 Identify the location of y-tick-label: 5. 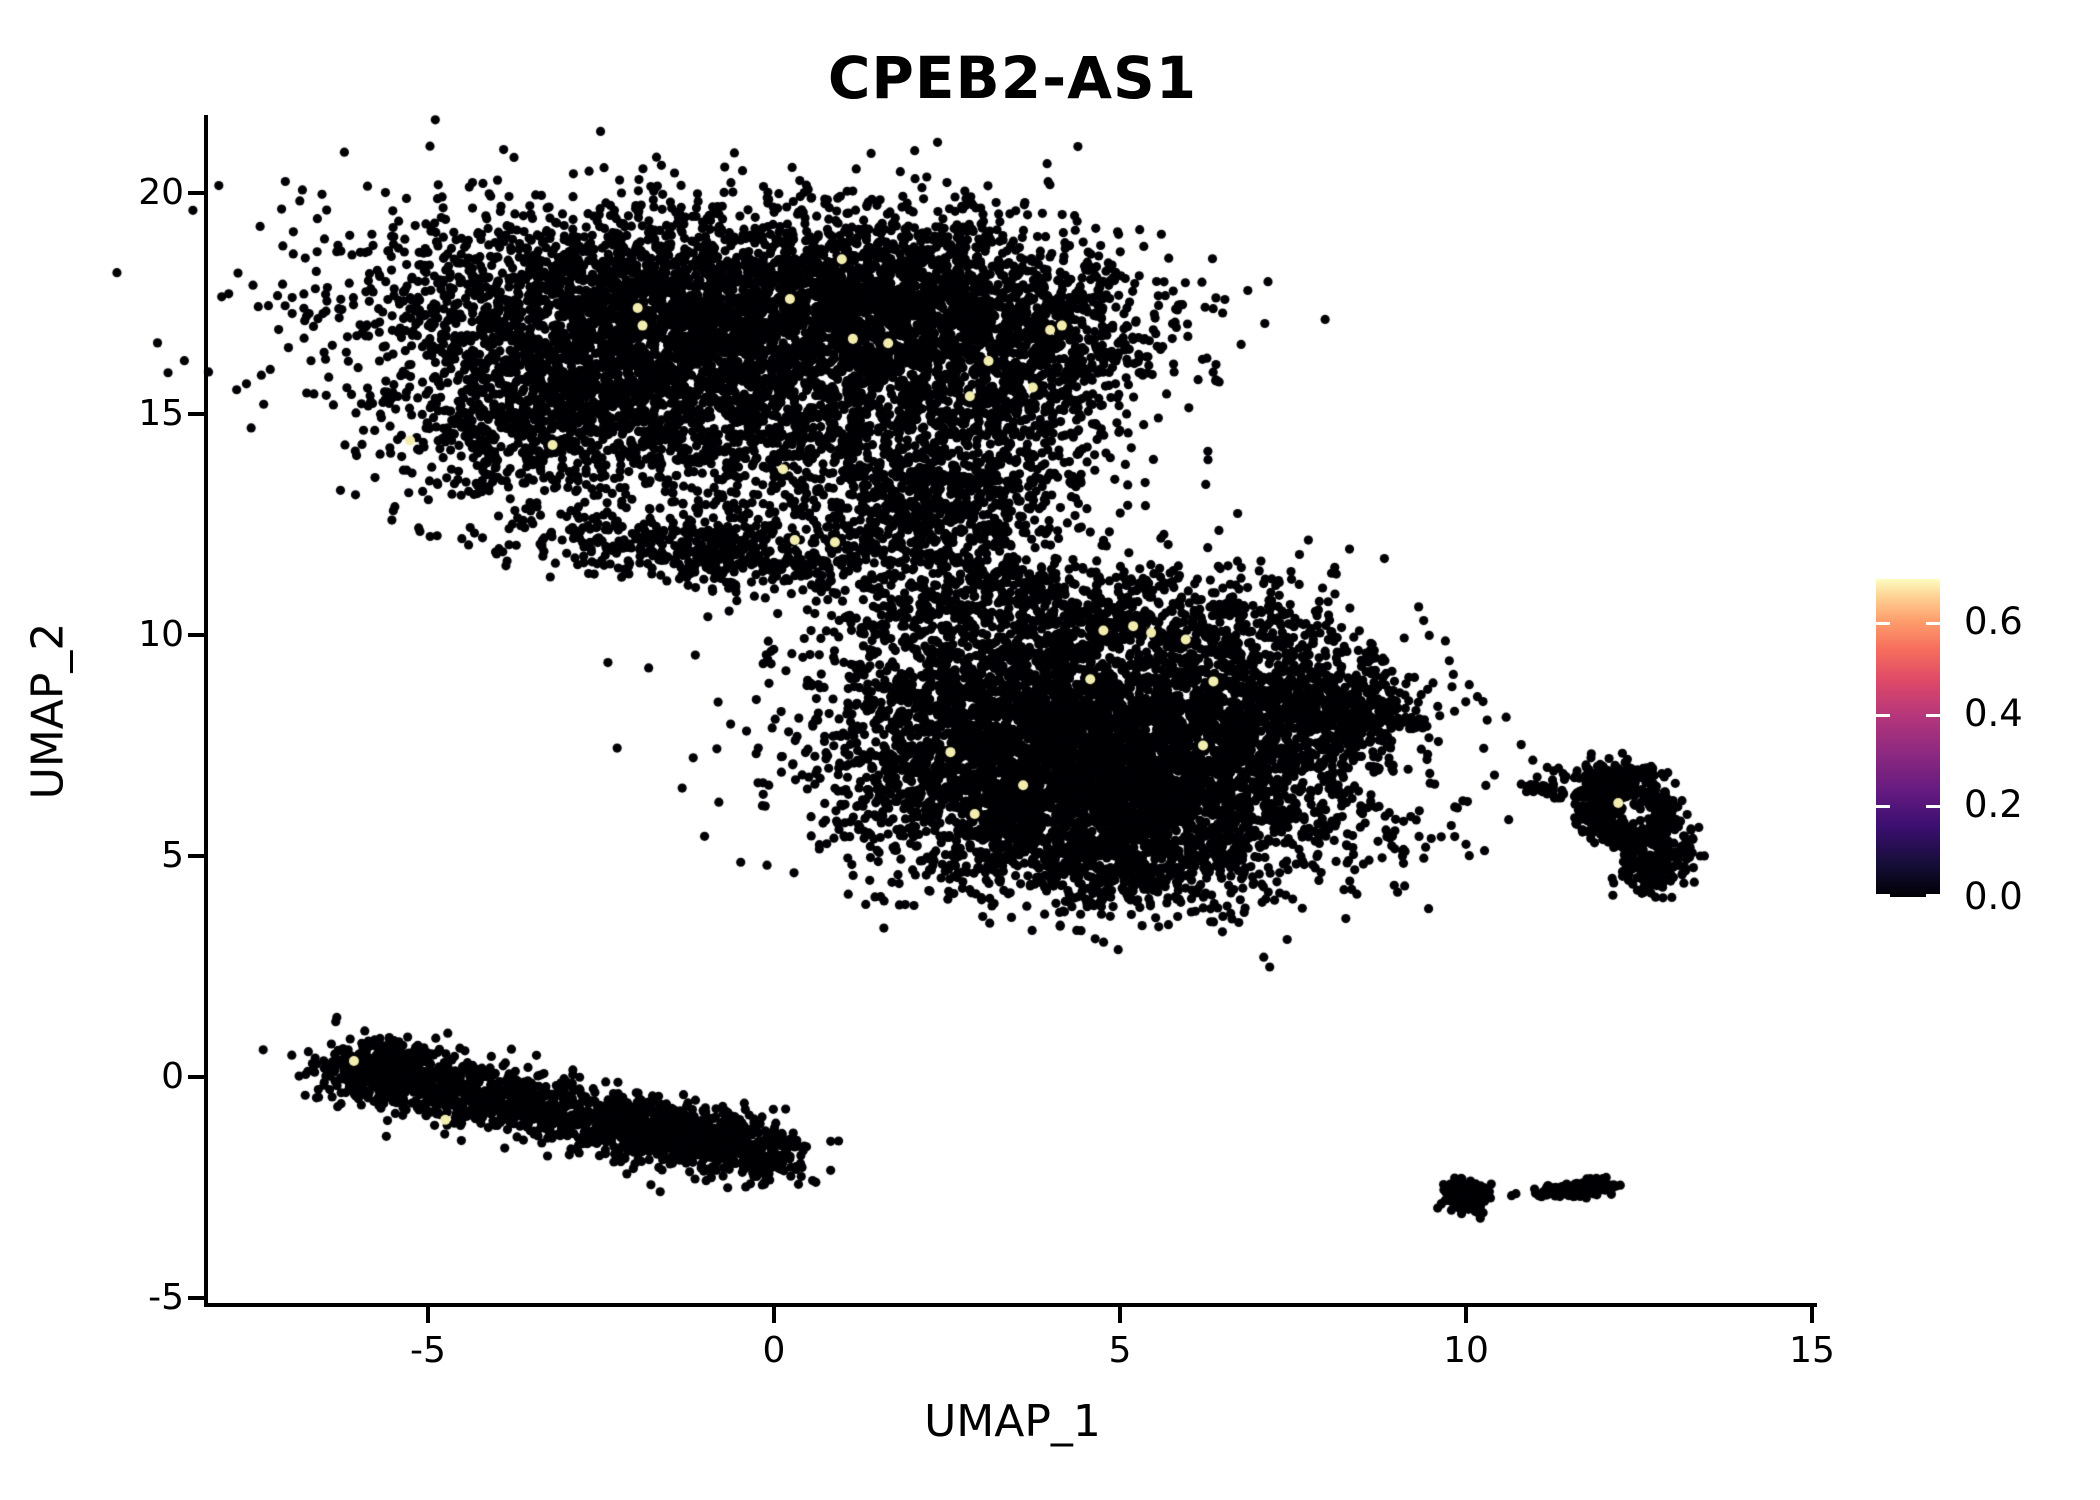
(172, 855).